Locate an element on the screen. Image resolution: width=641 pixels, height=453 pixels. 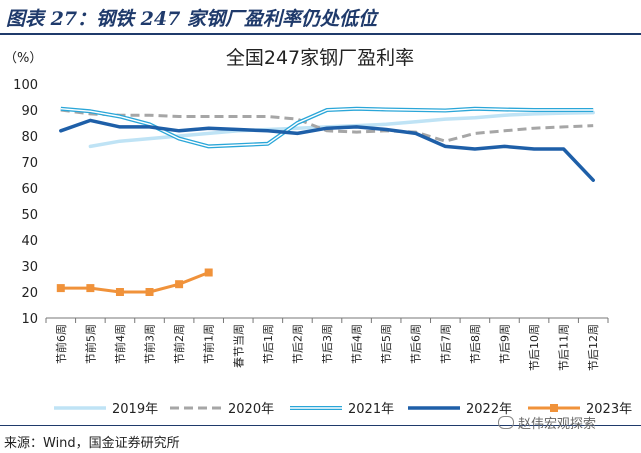
heading-rule is located at coordinates (320, 34).